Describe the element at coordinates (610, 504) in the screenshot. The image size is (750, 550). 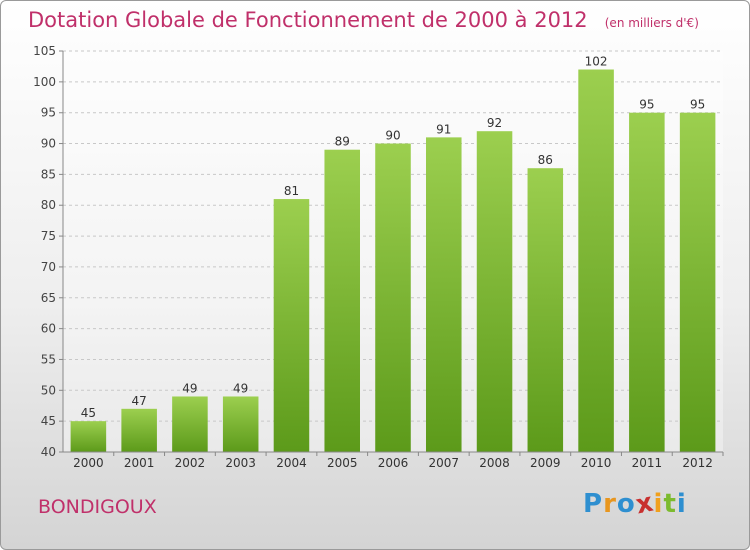
I see `logo-letter: r` at that location.